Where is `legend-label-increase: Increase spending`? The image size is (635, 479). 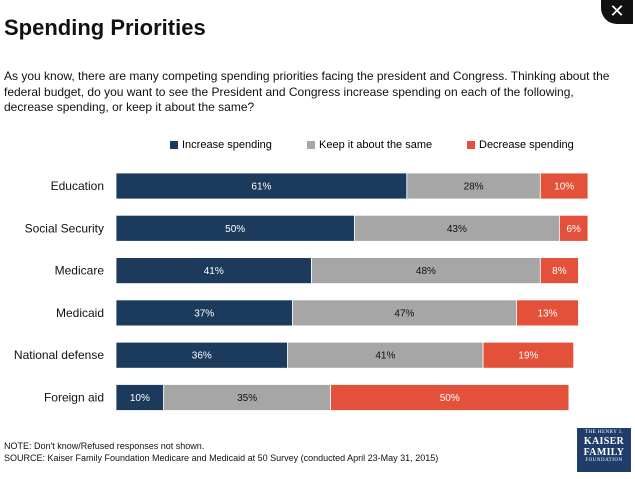
legend-label-increase: Increase spending is located at coordinates (227, 145).